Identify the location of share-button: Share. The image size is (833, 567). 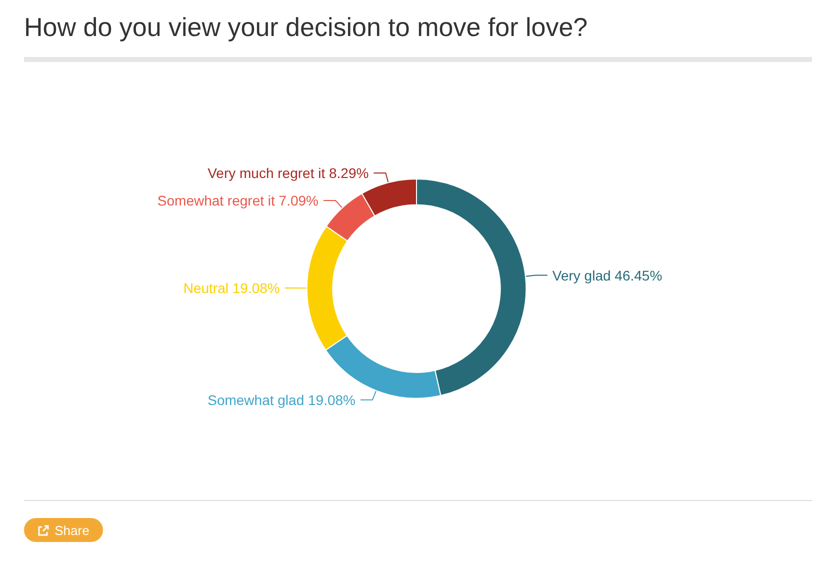
(63, 530).